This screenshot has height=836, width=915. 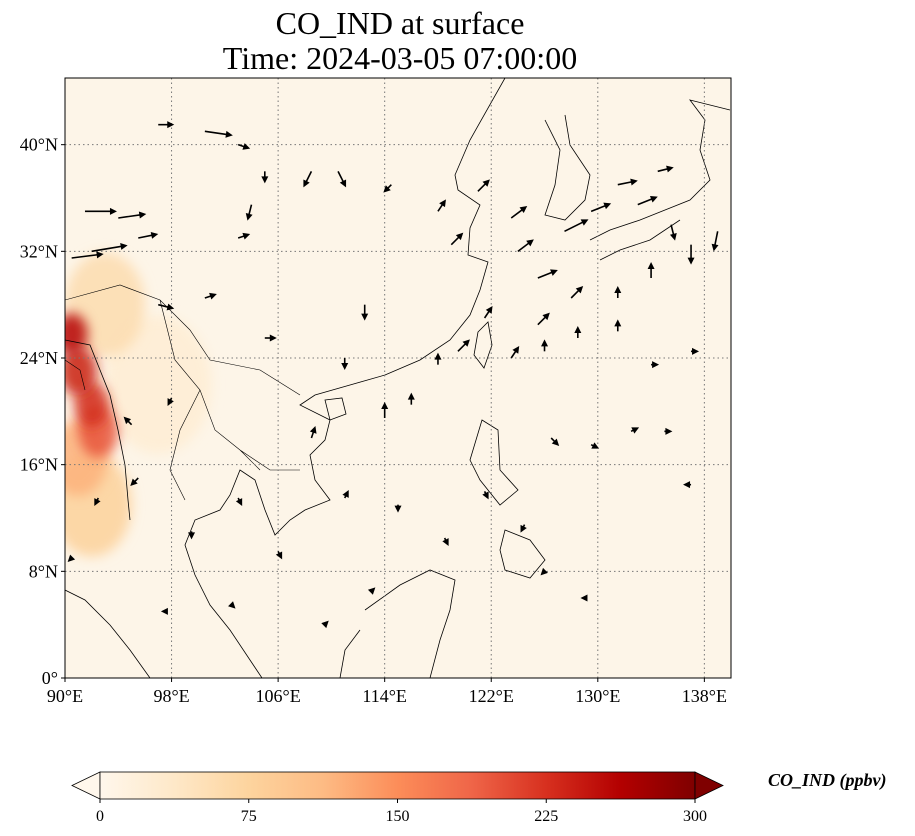 What do you see at coordinates (400, 58) in the screenshot?
I see `map-title-line-2: Time: 2024-03-05 07:00:00` at bounding box center [400, 58].